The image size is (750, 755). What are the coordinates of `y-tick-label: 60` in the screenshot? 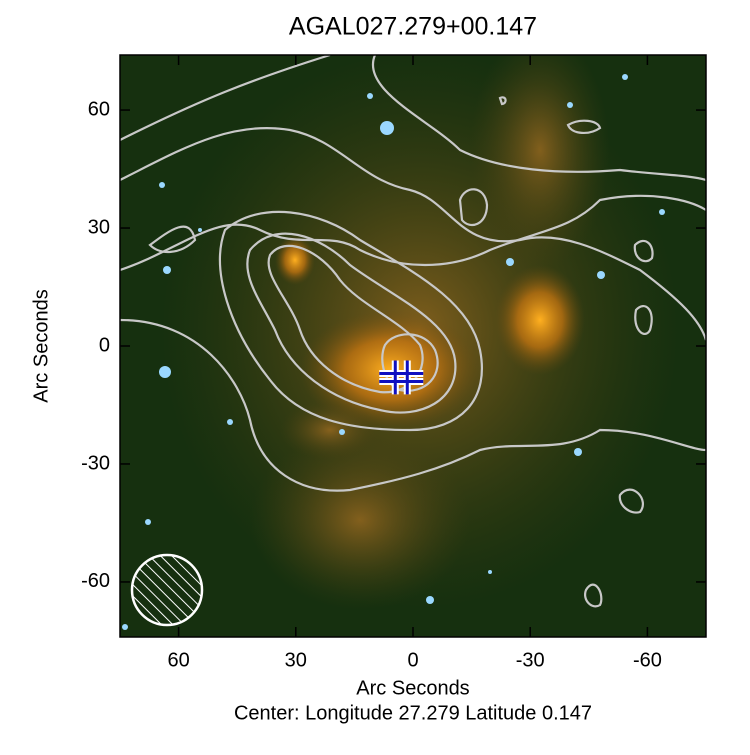 It's located at (99, 109).